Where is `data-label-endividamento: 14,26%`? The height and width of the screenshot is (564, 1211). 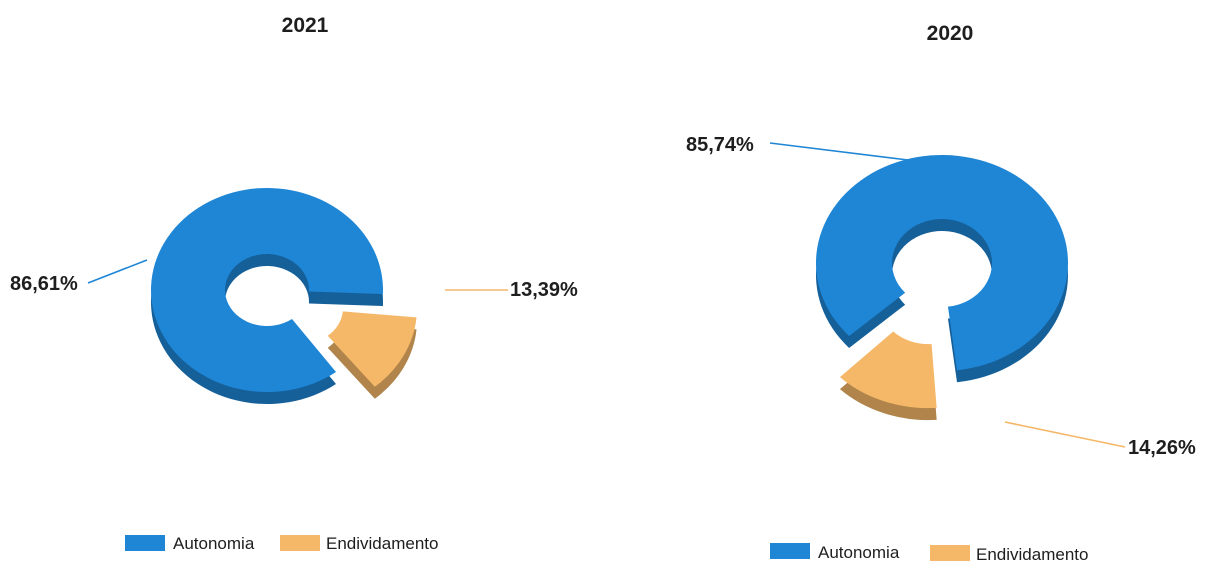 data-label-endividamento: 14,26% is located at coordinates (1162, 448).